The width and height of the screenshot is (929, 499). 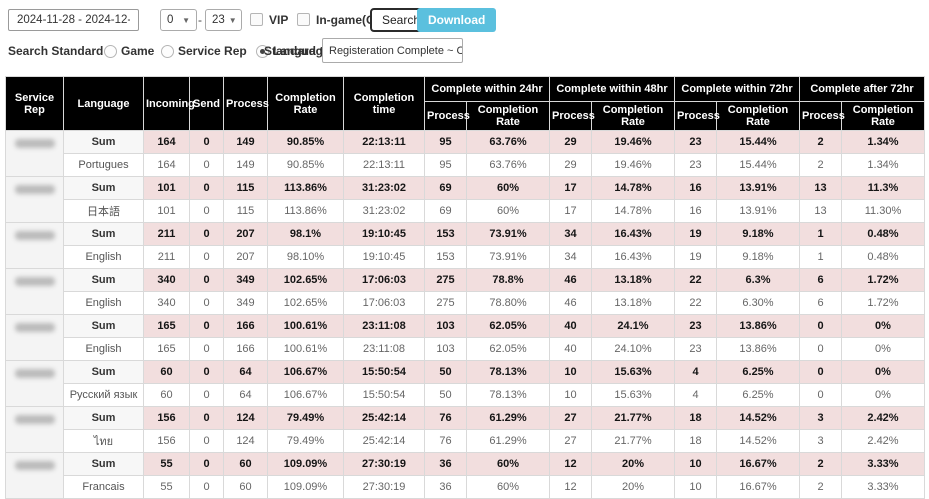 What do you see at coordinates (166, 326) in the screenshot?
I see `cell-incoming: 165` at bounding box center [166, 326].